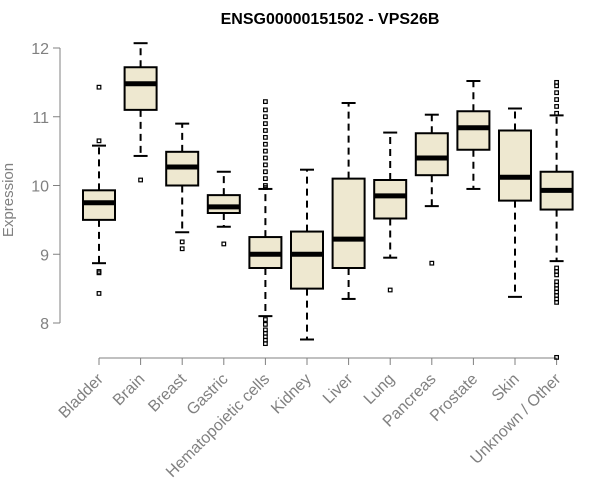 This screenshot has width=600, height=500. What do you see at coordinates (129, 390) in the screenshot?
I see `x-tick-label: Brain` at bounding box center [129, 390].